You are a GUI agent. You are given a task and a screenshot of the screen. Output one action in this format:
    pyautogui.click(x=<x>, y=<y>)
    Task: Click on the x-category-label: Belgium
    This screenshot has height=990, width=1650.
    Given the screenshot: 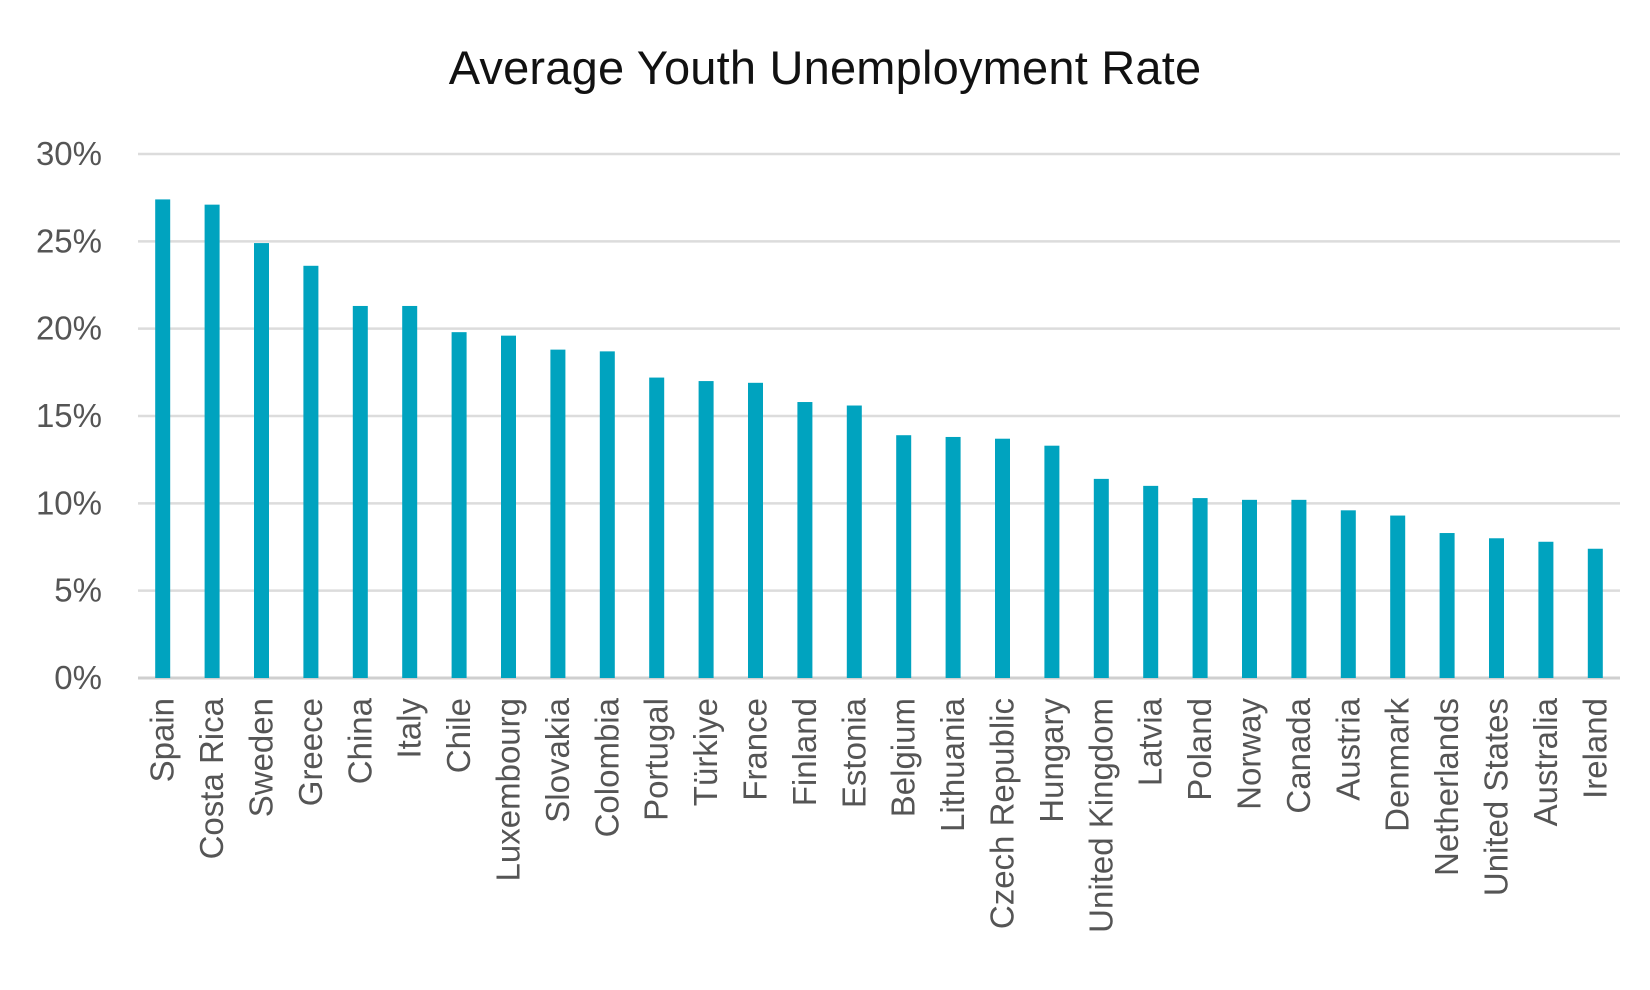 What is the action you would take?
    pyautogui.click(x=903, y=757)
    